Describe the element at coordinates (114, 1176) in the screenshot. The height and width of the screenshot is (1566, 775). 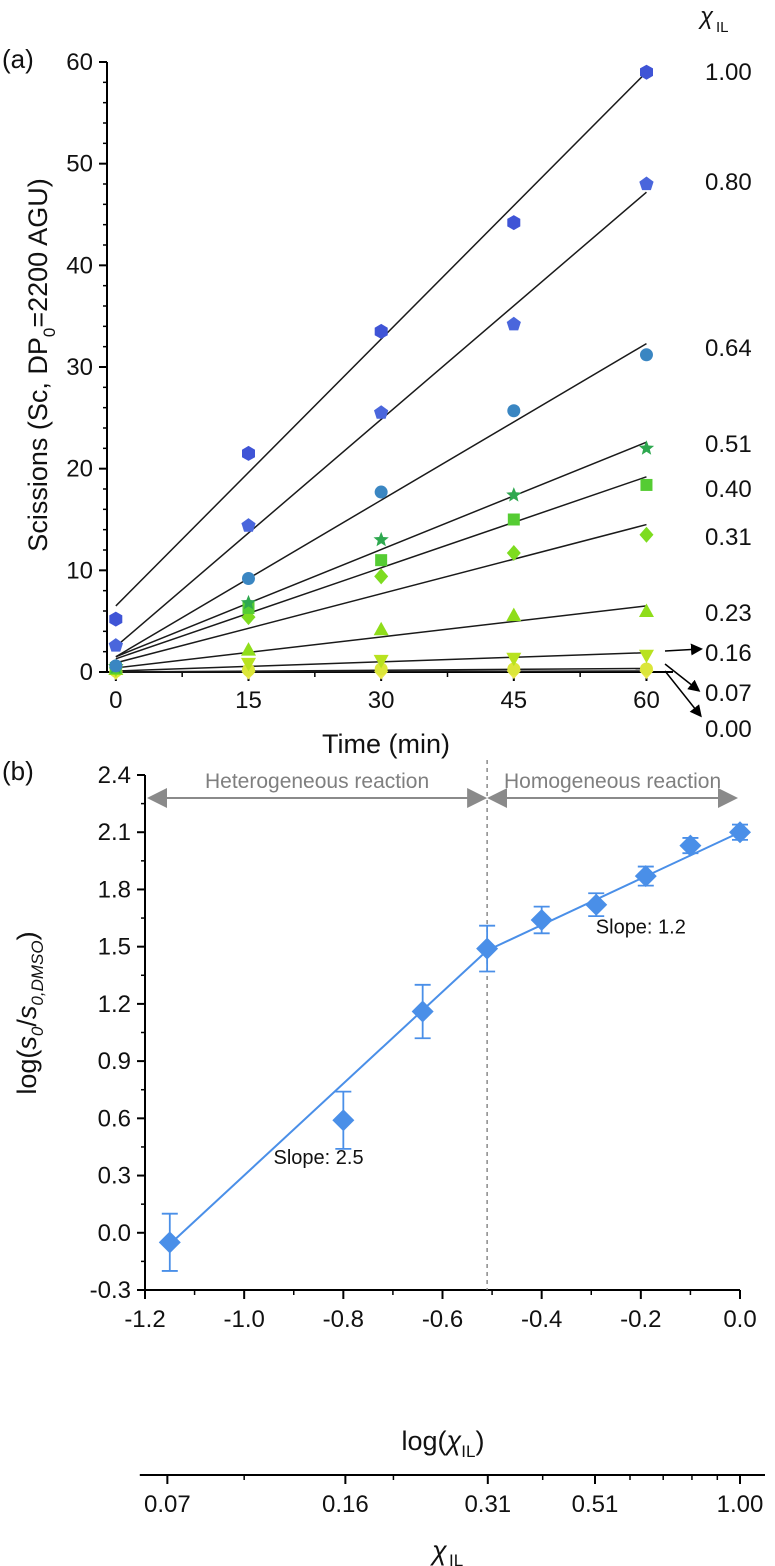
I see `y-tick-label: 0.3` at that location.